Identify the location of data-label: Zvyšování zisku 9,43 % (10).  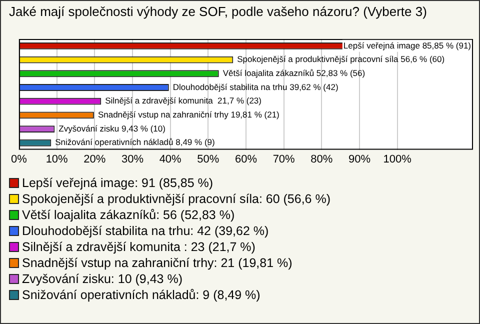
(112, 128).